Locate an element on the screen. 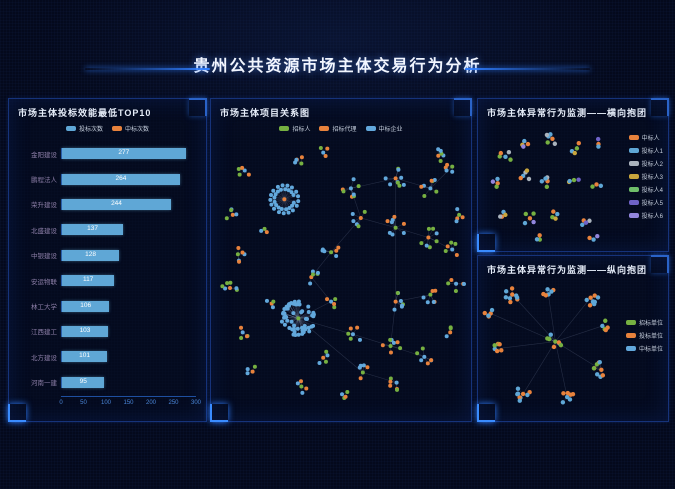  bar-value: 103 is located at coordinates (85, 330).